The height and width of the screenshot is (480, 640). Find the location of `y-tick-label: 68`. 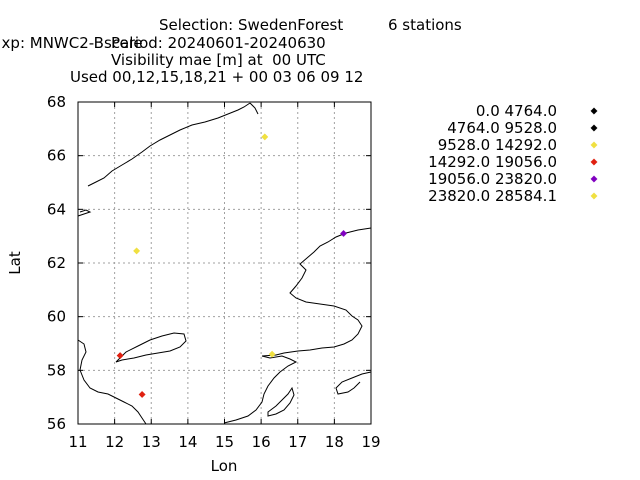

y-tick-label: 68 is located at coordinates (56, 102).